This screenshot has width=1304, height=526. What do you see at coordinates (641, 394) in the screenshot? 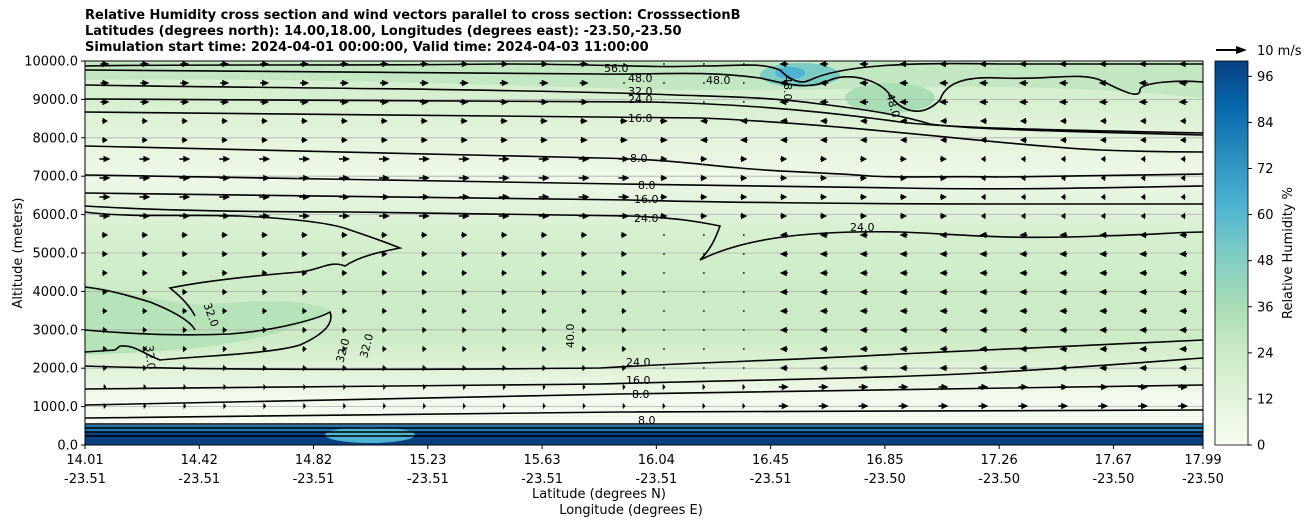
I see `contour-label-18: 8.0` at bounding box center [641, 394].